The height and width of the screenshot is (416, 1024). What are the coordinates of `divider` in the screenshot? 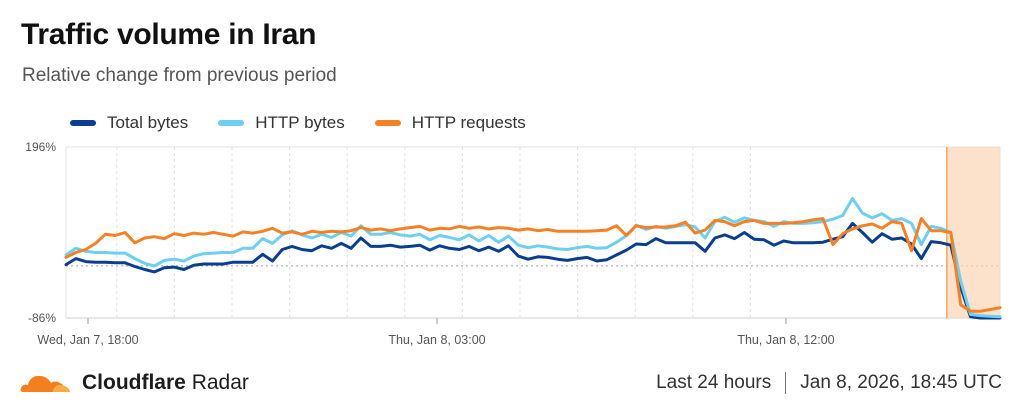 It's located at (786, 383).